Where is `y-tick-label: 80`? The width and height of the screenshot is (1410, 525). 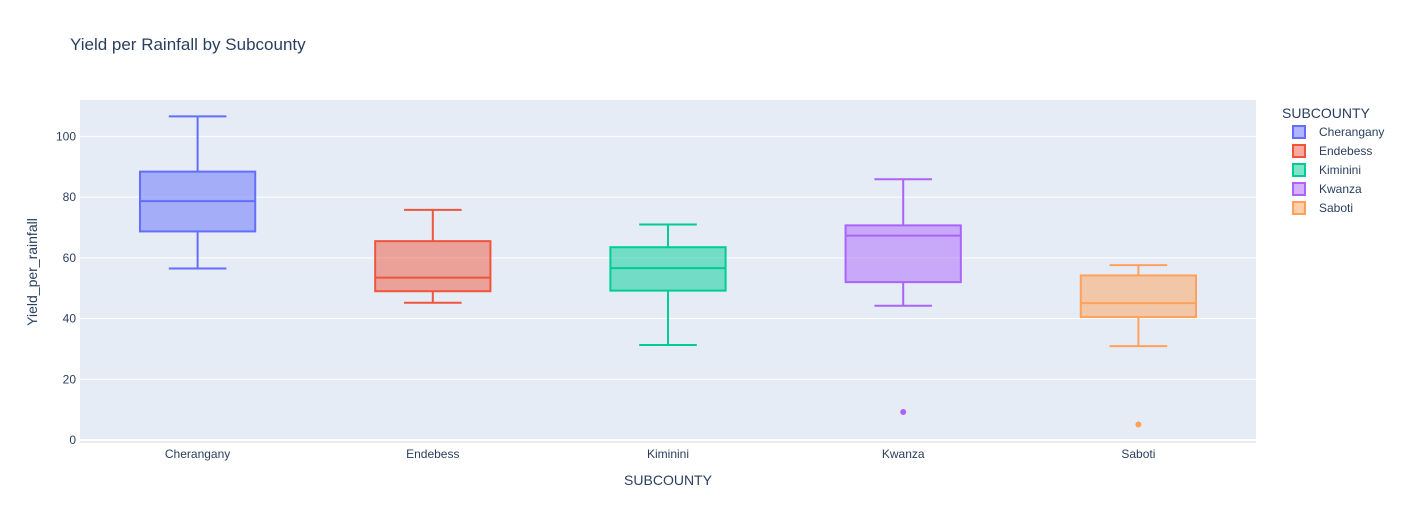 y-tick-label: 80 is located at coordinates (70, 197).